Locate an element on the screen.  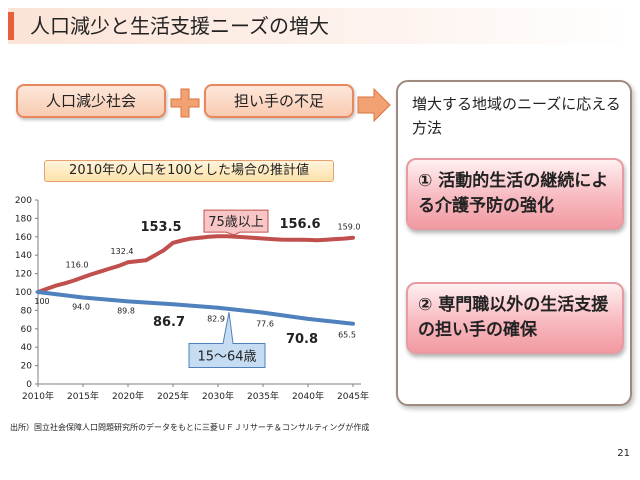
series-name-15-64: 15～64歳 is located at coordinates (226, 356).